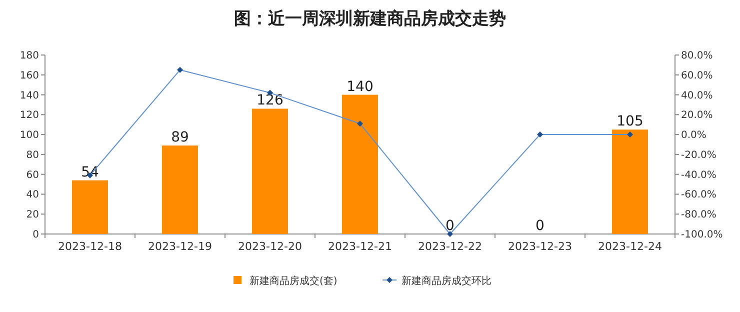 This screenshot has width=740, height=312. I want to click on data-label: 126, so click(270, 100).